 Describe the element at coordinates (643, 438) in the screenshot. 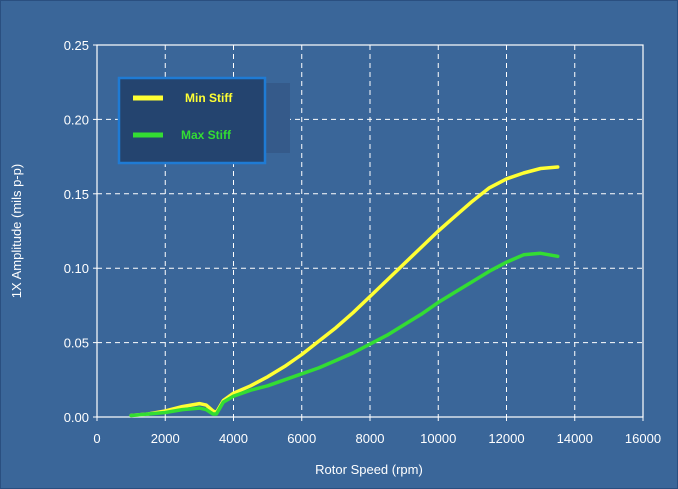

I see `x-tick-label: 16000` at that location.